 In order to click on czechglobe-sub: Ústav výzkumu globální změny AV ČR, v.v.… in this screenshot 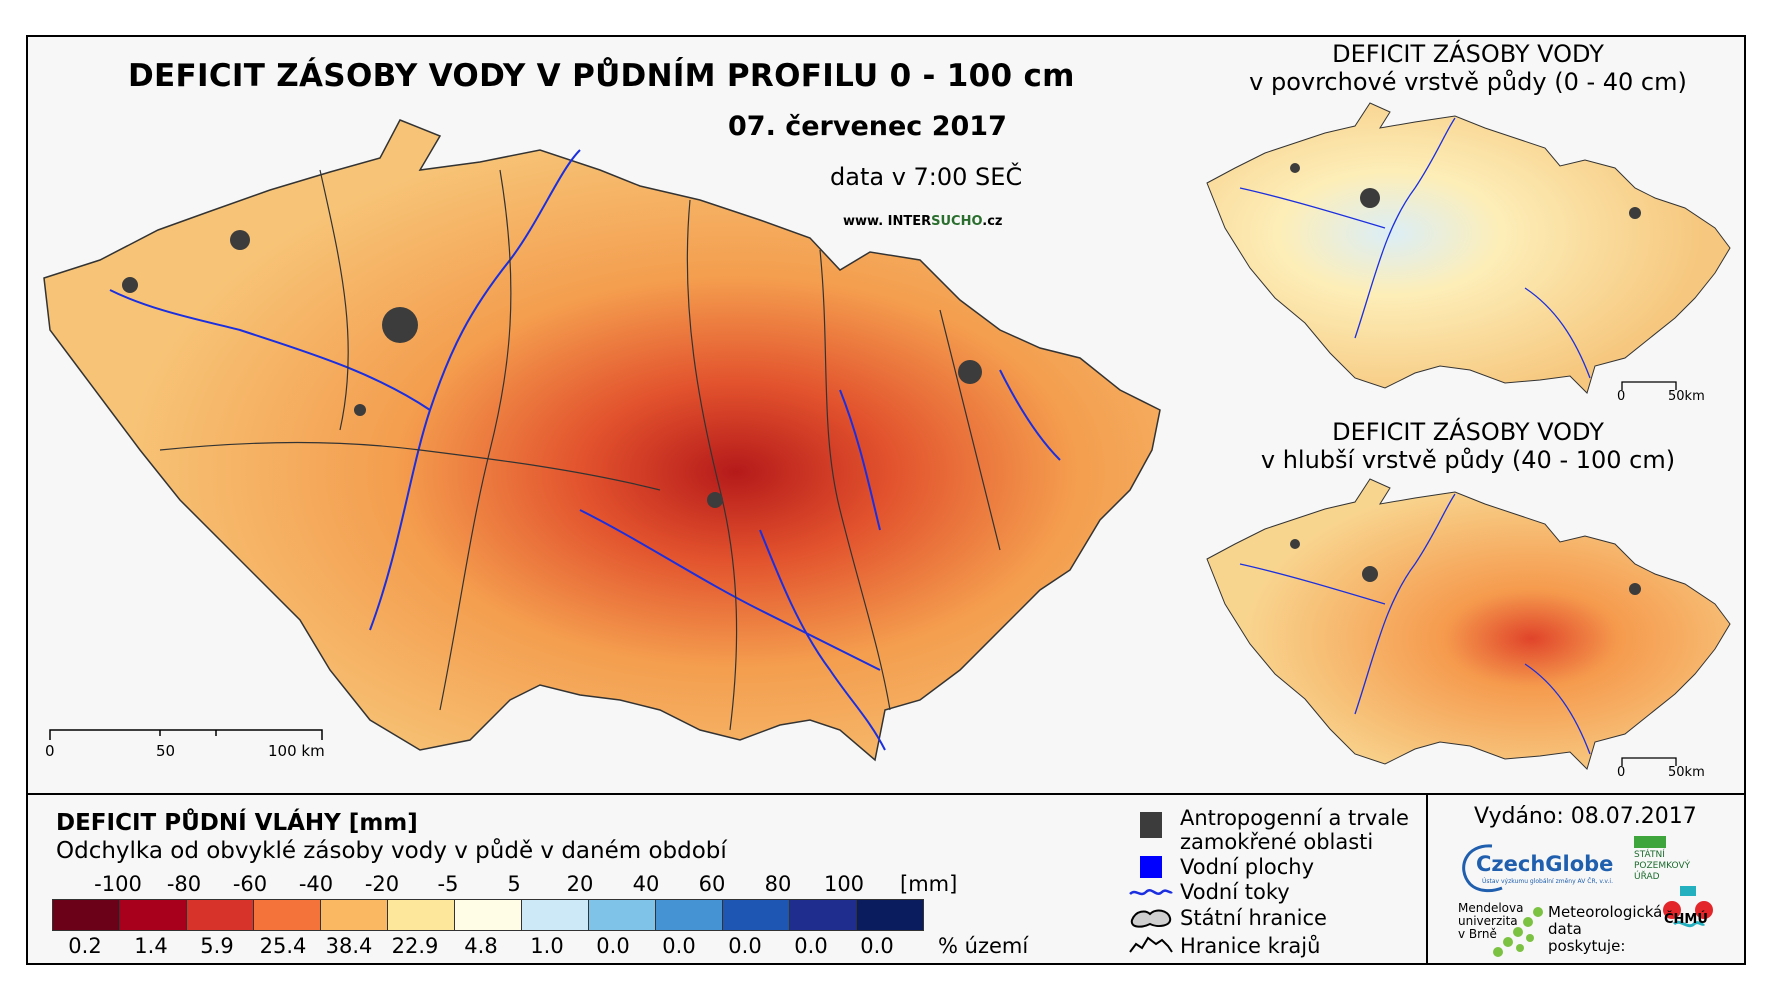, I will do `click(1547, 881)`.